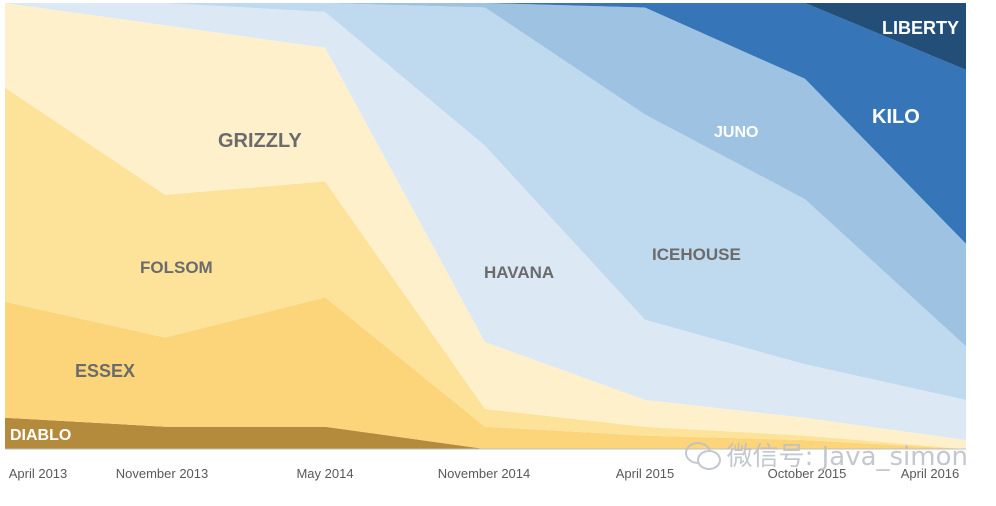 This screenshot has height=506, width=996. What do you see at coordinates (696, 254) in the screenshot?
I see `series-label-icehouse: ICEHOUSE` at bounding box center [696, 254].